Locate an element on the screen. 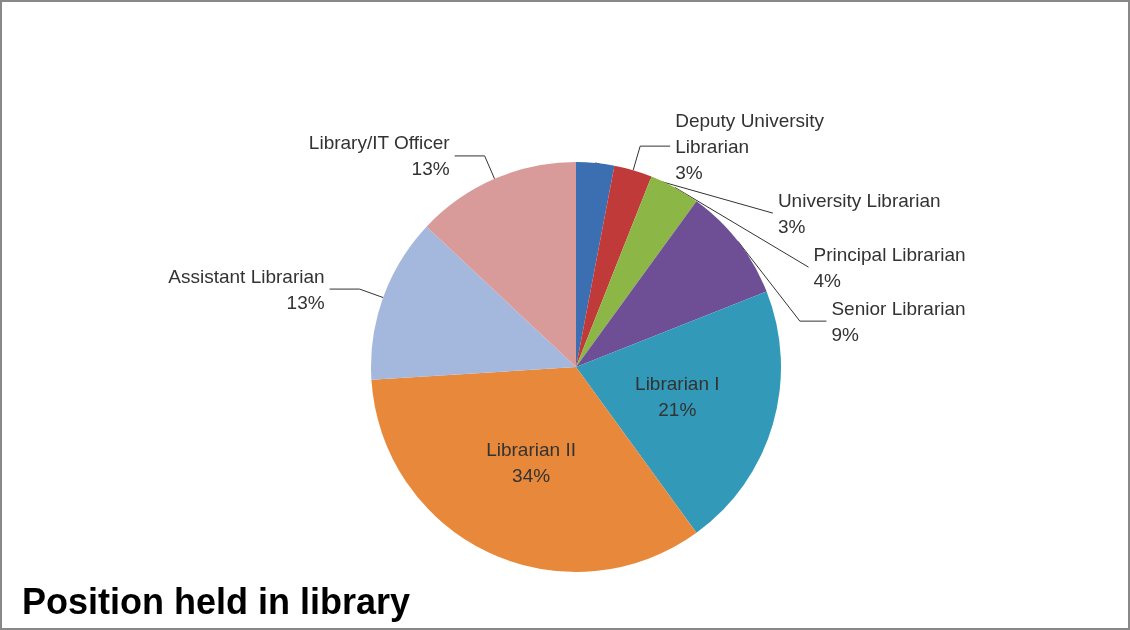 This screenshot has height=630, width=1130. text: Position held in library is located at coordinates (216, 601).